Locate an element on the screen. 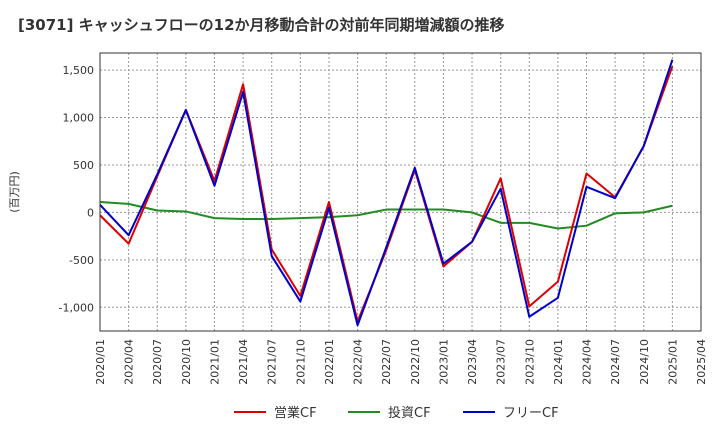 This screenshot has height=440, width=720. x-tick-label: 2020/01 is located at coordinates (100, 362).